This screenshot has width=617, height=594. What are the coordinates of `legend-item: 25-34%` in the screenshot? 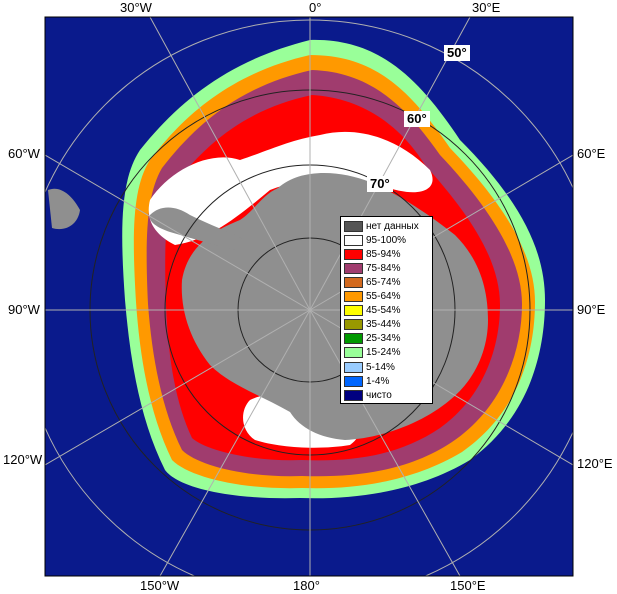 It's located at (372, 339).